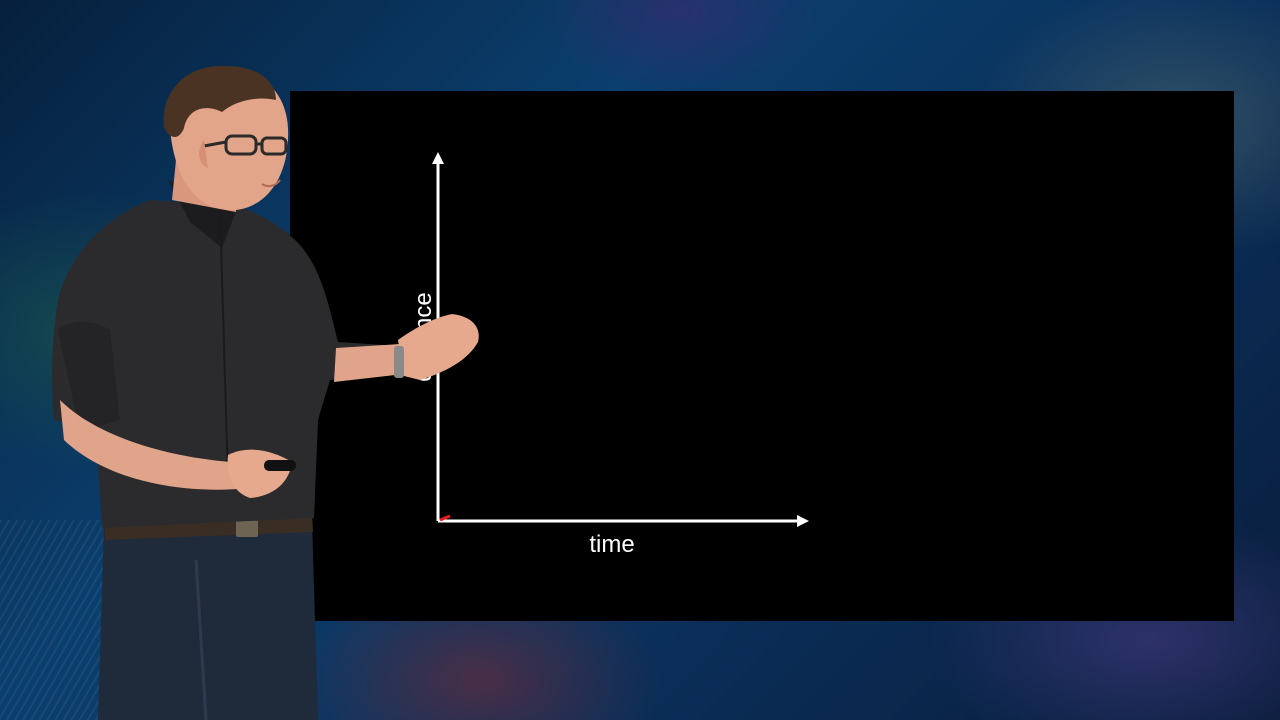  What do you see at coordinates (438, 158) in the screenshot?
I see `y-axis-arrowhead` at bounding box center [438, 158].